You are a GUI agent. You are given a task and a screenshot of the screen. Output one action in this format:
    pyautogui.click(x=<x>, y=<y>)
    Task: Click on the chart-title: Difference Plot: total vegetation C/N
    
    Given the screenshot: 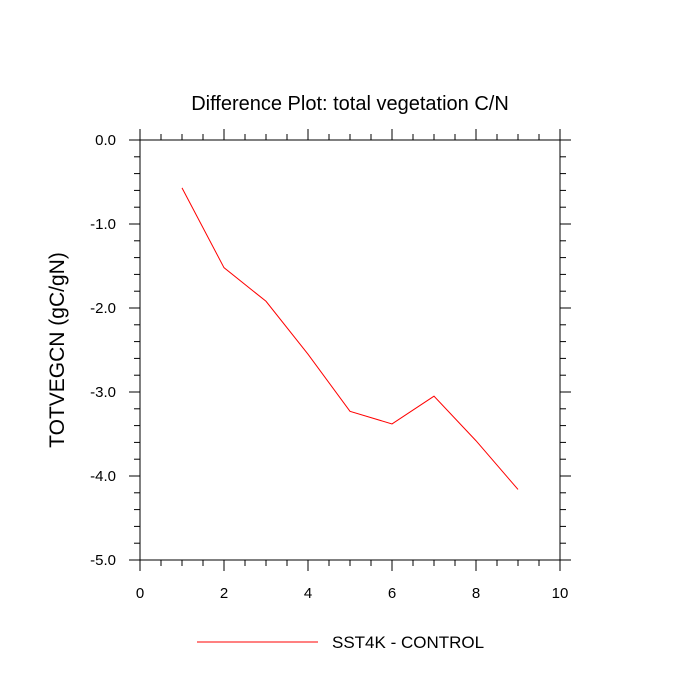 What is the action you would take?
    pyautogui.click(x=350, y=104)
    